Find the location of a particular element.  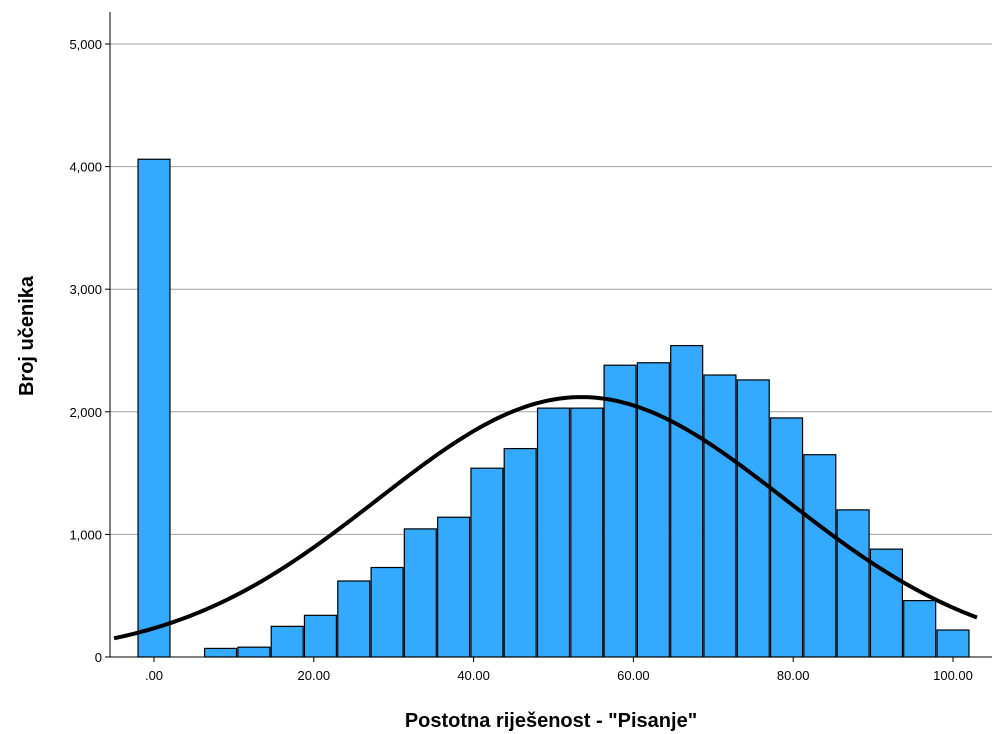

y-tick-label: 4,000 is located at coordinates (85, 167).